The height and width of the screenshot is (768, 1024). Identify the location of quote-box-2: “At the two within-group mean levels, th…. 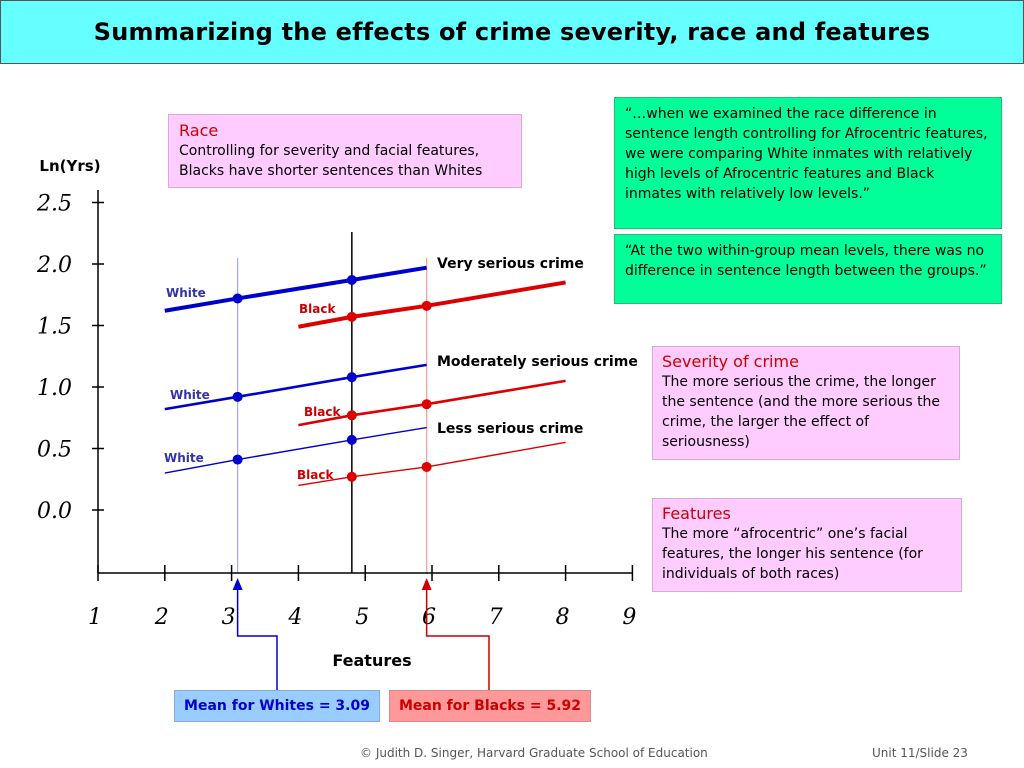
(808, 269).